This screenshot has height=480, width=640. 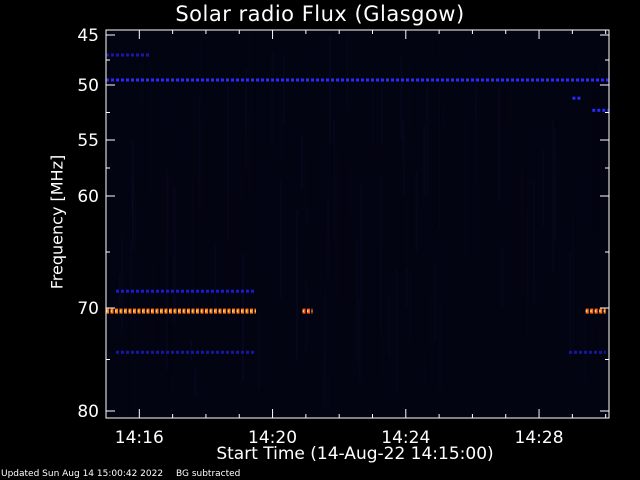 What do you see at coordinates (88, 197) in the screenshot?
I see `y-tick-label: 60` at bounding box center [88, 197].